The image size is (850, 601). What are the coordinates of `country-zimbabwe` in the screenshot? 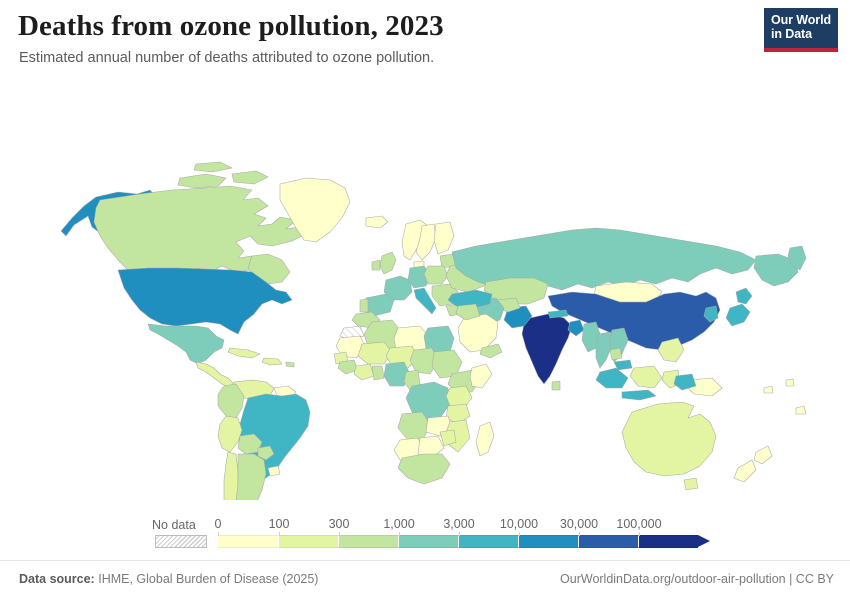 It's located at (448, 438).